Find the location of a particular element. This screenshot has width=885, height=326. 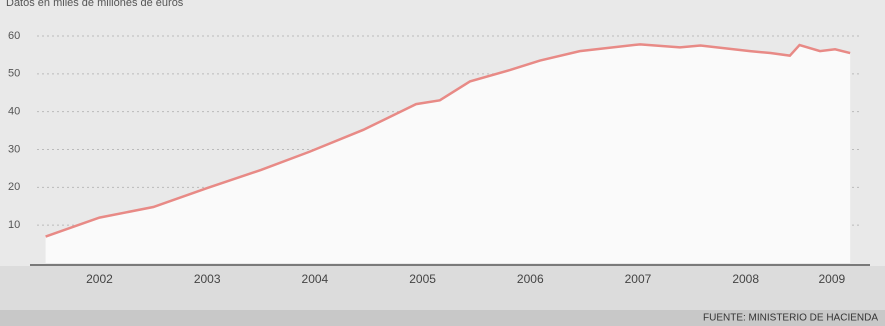

chart-subtitle: Datos en miles de millones de euros is located at coordinates (95, 4).